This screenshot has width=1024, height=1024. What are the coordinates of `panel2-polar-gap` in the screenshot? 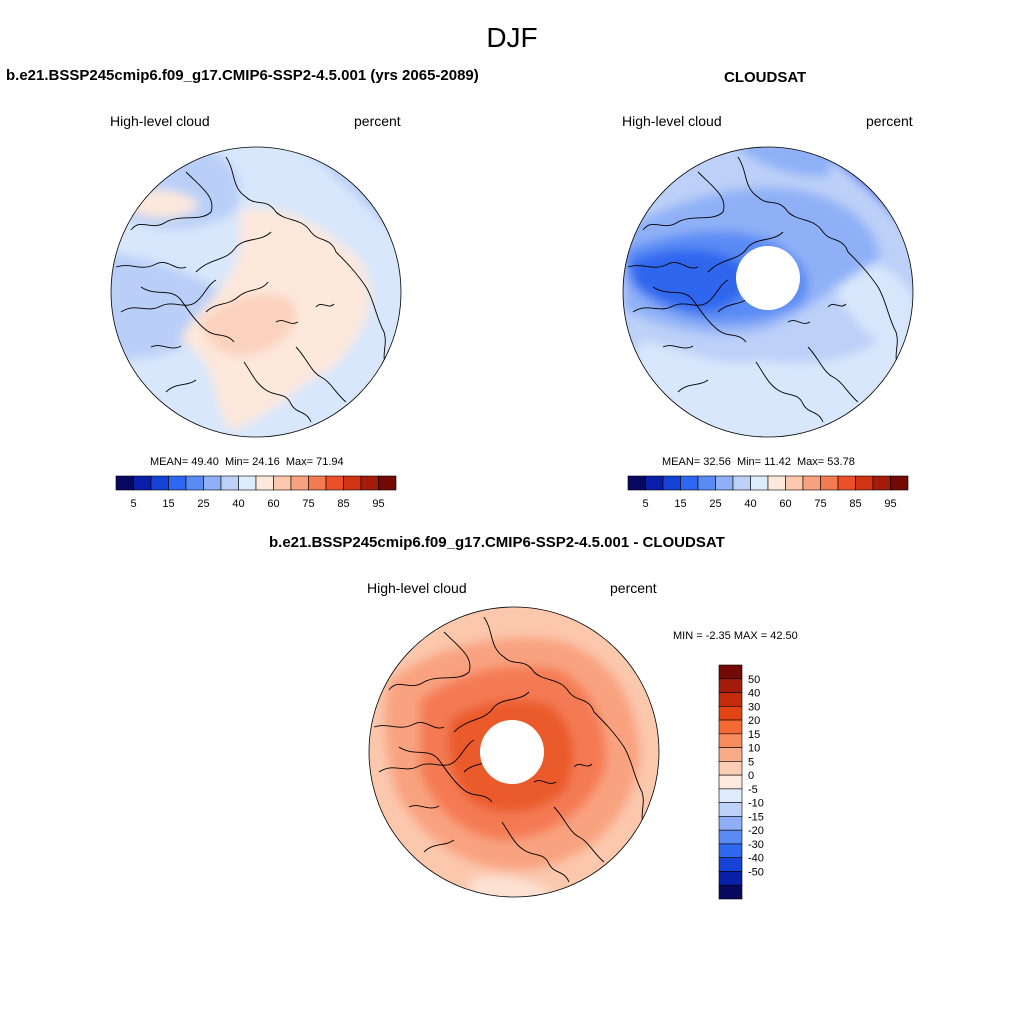 It's located at (768, 278).